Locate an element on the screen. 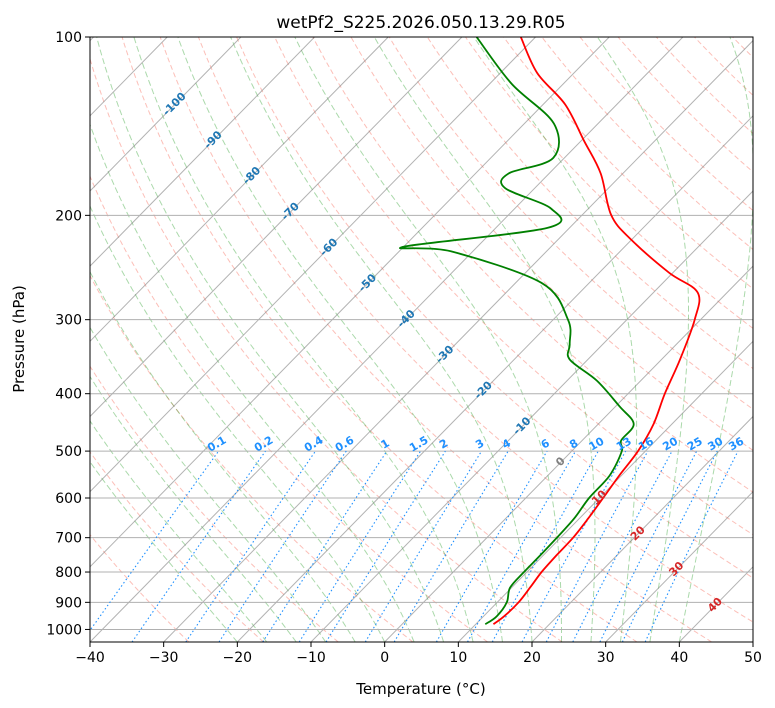  y-tick-label: 200 is located at coordinates (68, 216).